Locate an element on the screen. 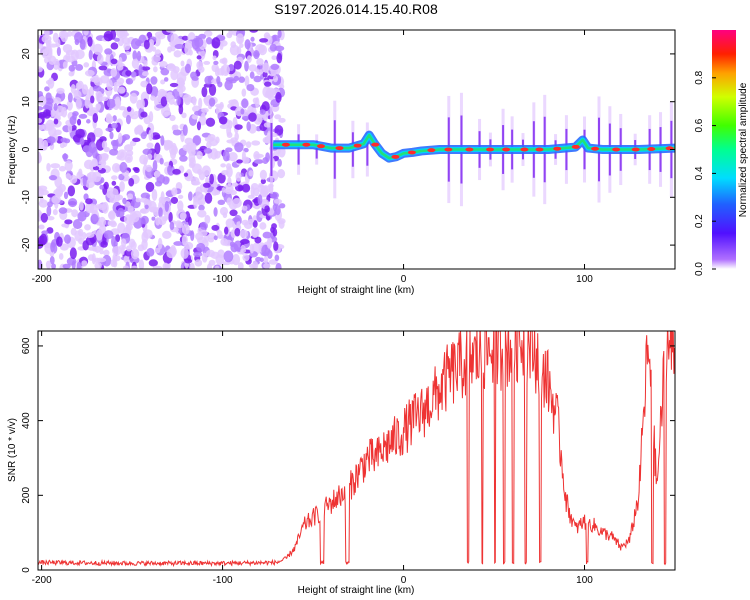  harmonic-streak-core is located at coordinates (271, 149).